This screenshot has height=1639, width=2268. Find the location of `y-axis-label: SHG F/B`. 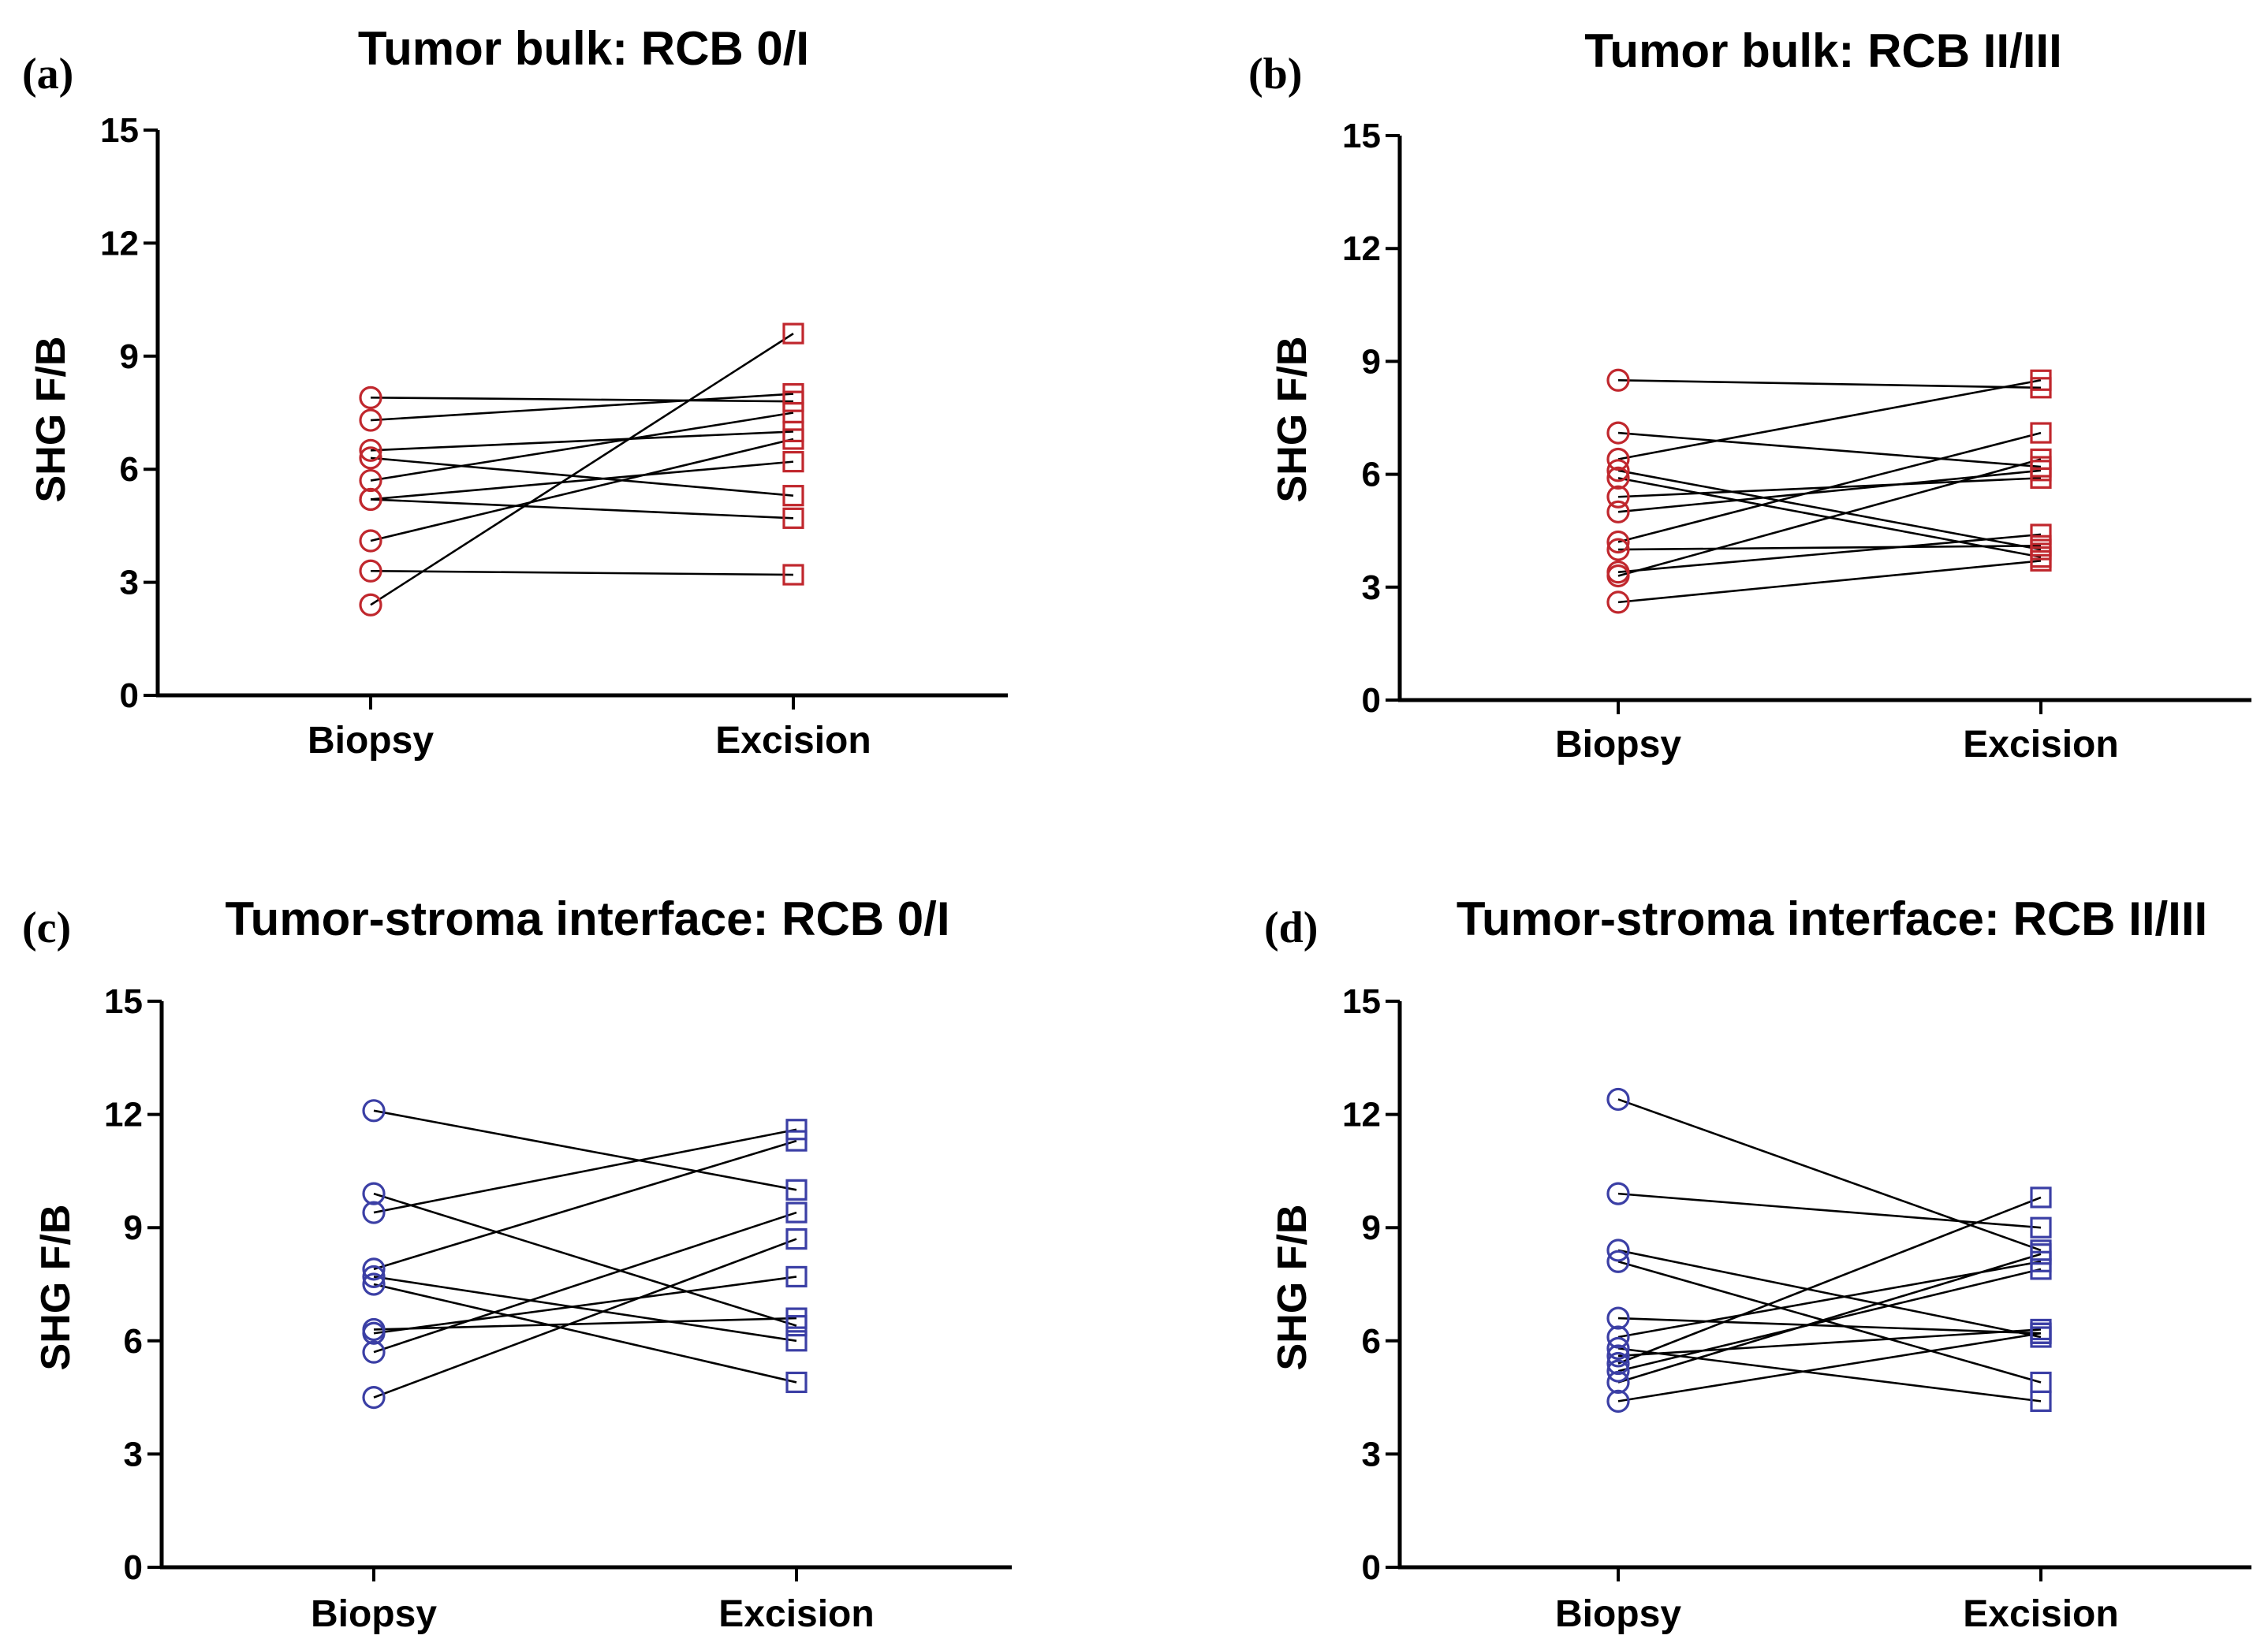

y-axis-label: SHG F/B is located at coordinates (1292, 420).